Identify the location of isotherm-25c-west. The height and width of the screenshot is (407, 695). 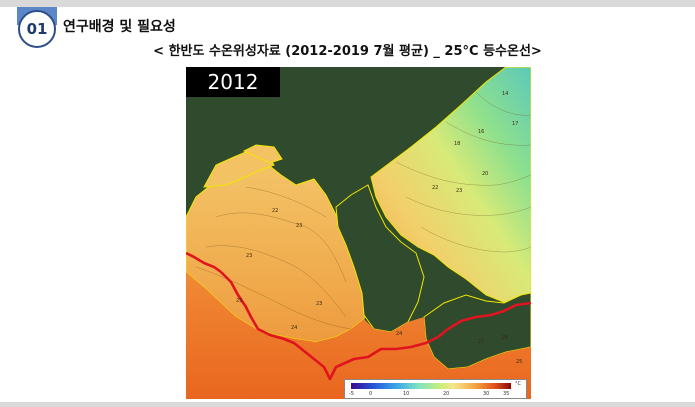
(204, 262).